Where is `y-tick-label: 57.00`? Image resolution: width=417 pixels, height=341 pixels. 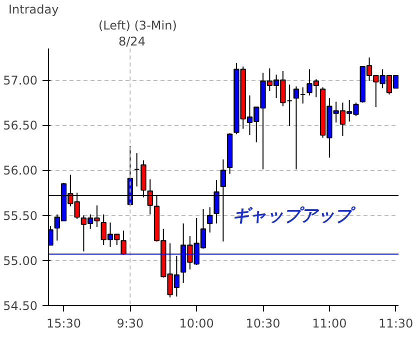
y-tick-label: 57.00 is located at coordinates (20, 81).